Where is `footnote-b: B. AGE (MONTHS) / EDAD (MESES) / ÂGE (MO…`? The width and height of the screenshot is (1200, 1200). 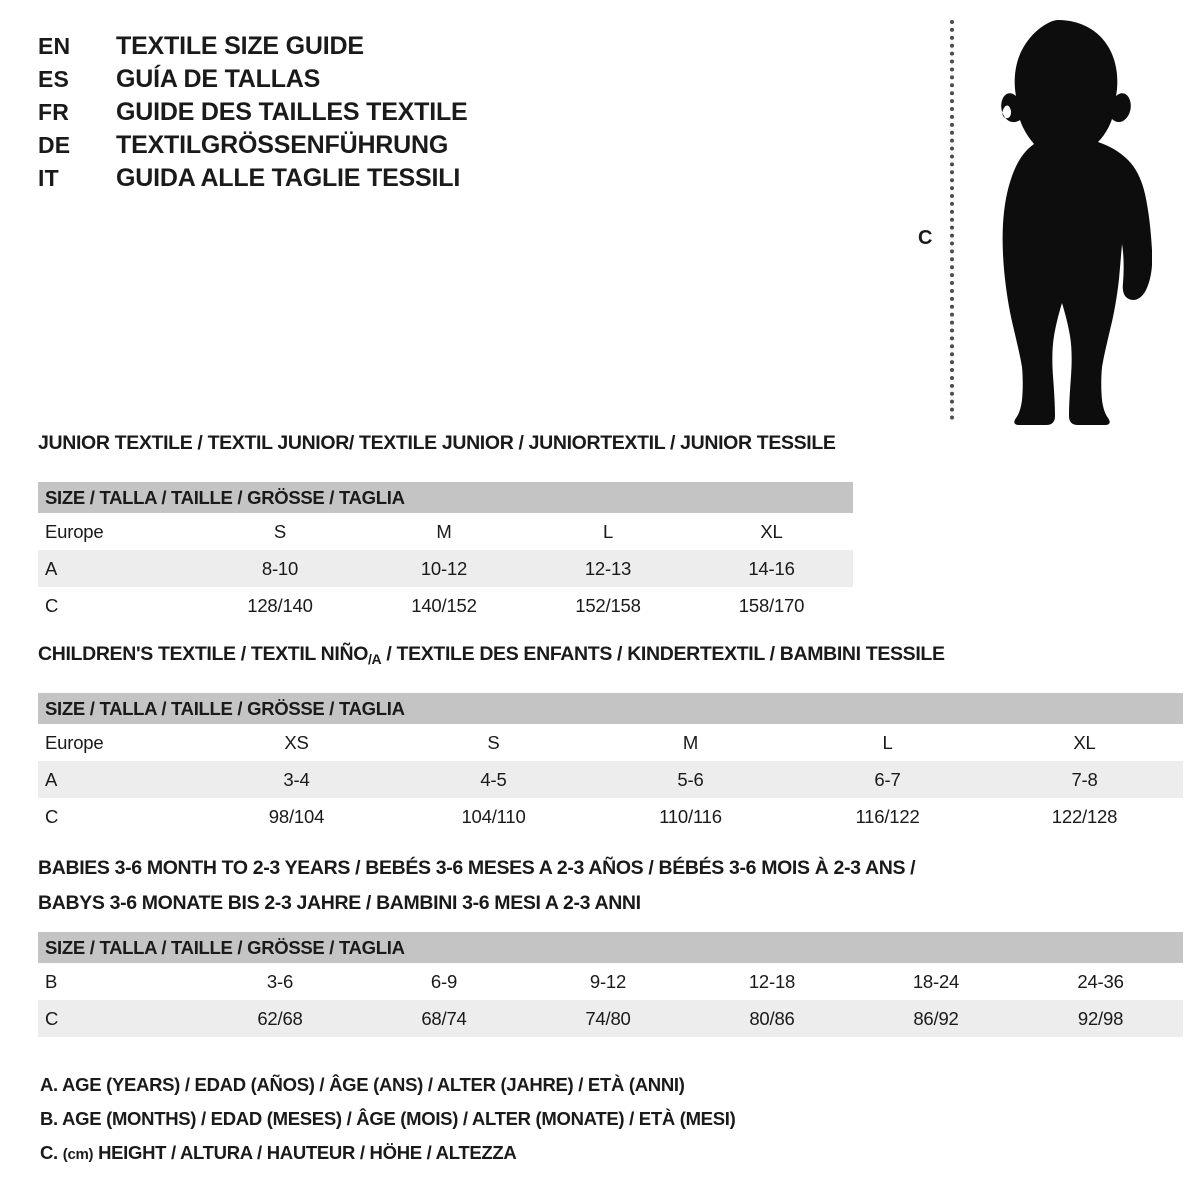 footnote-b: B. AGE (MONTHS) / EDAD (MESES) / ÂGE (MO… is located at coordinates (388, 1118).